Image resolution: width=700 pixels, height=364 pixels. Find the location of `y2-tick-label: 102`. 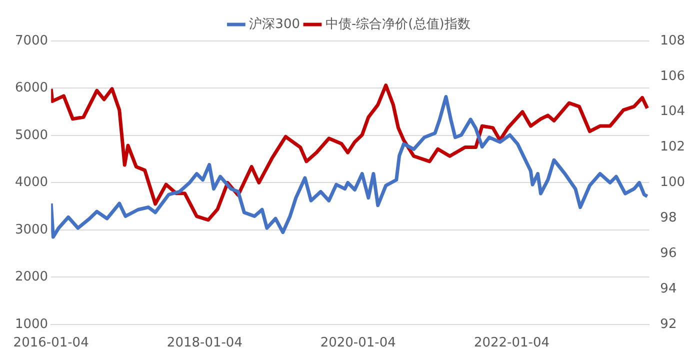

y2-tick-label: 102 is located at coordinates (673, 147).